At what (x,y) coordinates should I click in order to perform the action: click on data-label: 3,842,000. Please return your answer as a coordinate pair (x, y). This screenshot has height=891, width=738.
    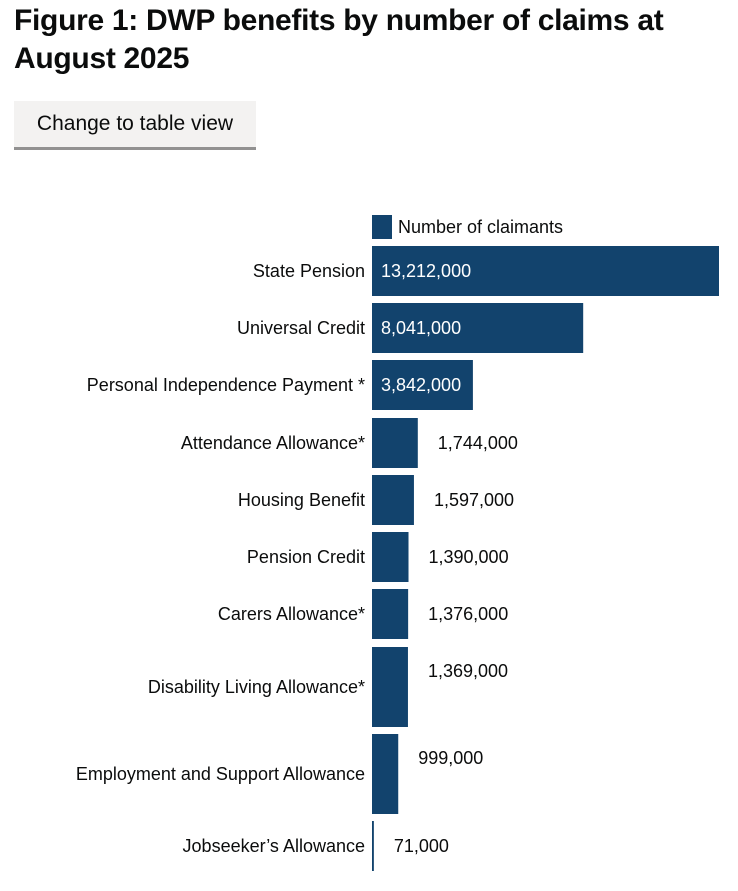
    Looking at the image, I should click on (421, 385).